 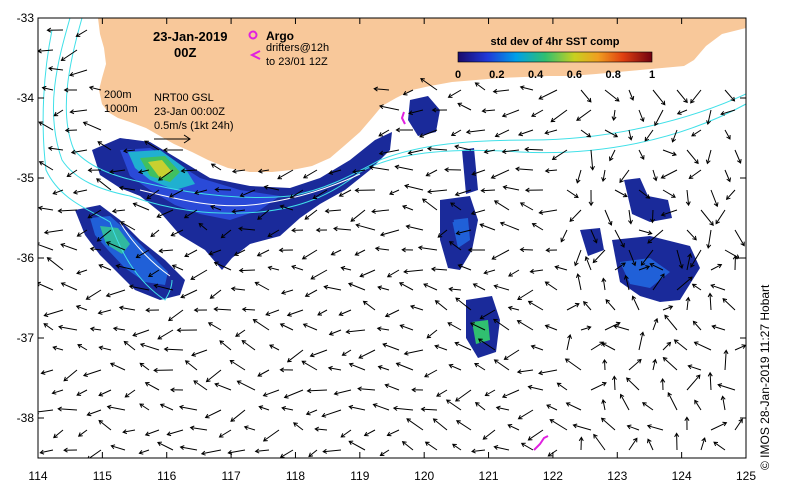 What do you see at coordinates (190, 36) in the screenshot?
I see `map-date: 23-Jan-2019` at bounding box center [190, 36].